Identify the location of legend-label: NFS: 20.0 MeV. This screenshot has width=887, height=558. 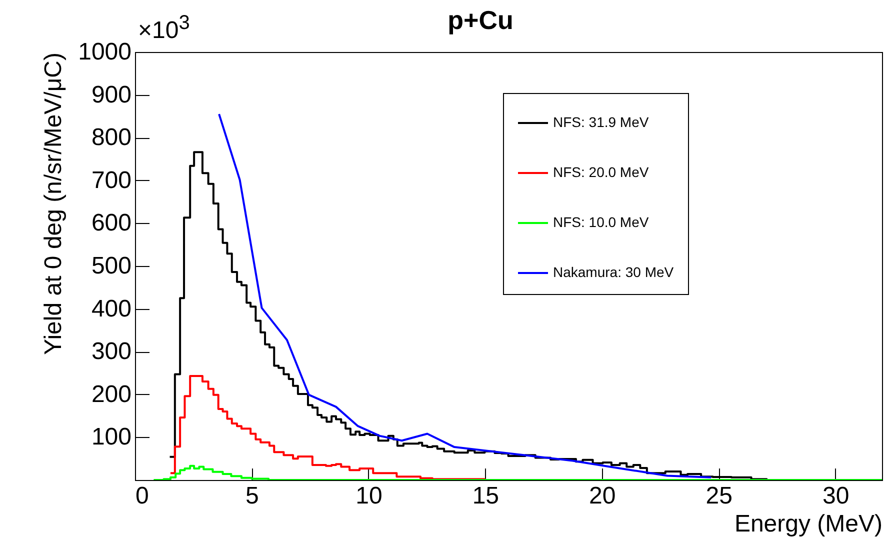
(601, 172).